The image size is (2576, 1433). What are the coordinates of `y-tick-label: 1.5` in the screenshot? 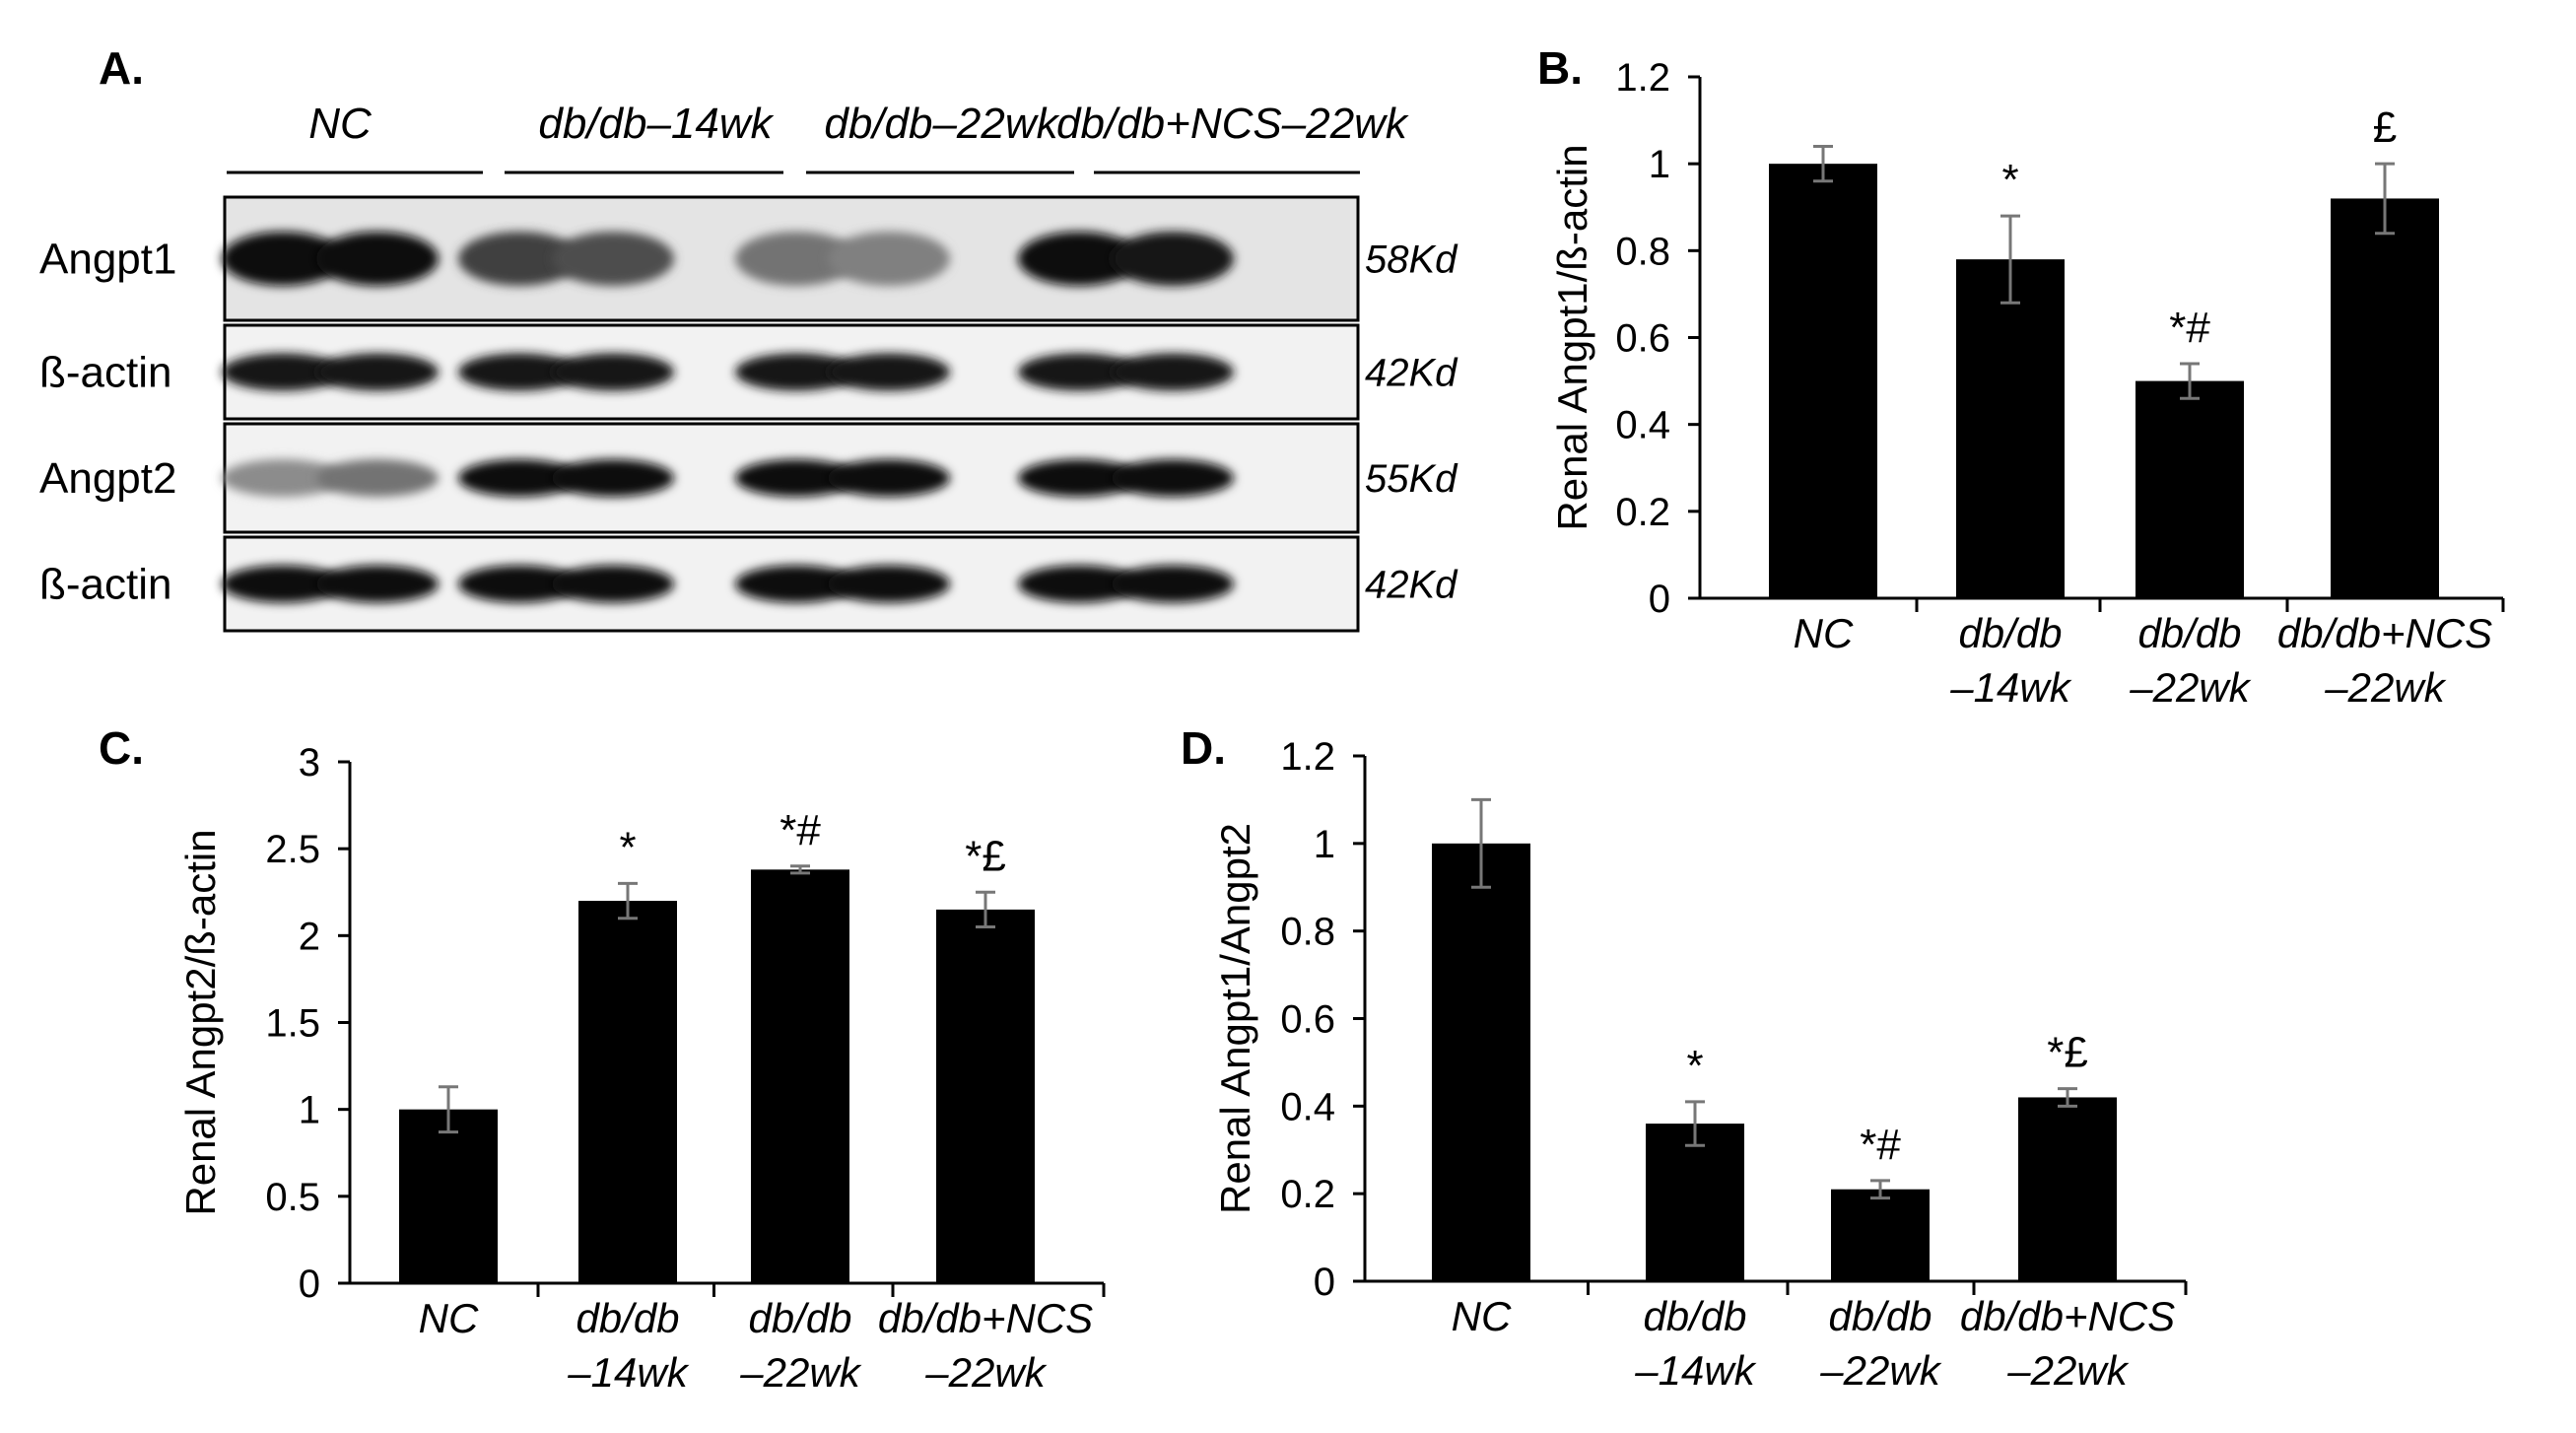 It's located at (292, 1024).